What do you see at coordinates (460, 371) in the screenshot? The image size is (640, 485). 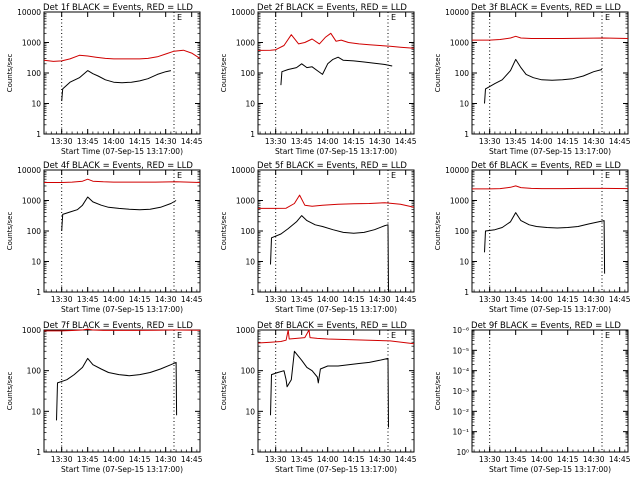 I see `y-tick-label: 10⁻⁴` at bounding box center [460, 371].